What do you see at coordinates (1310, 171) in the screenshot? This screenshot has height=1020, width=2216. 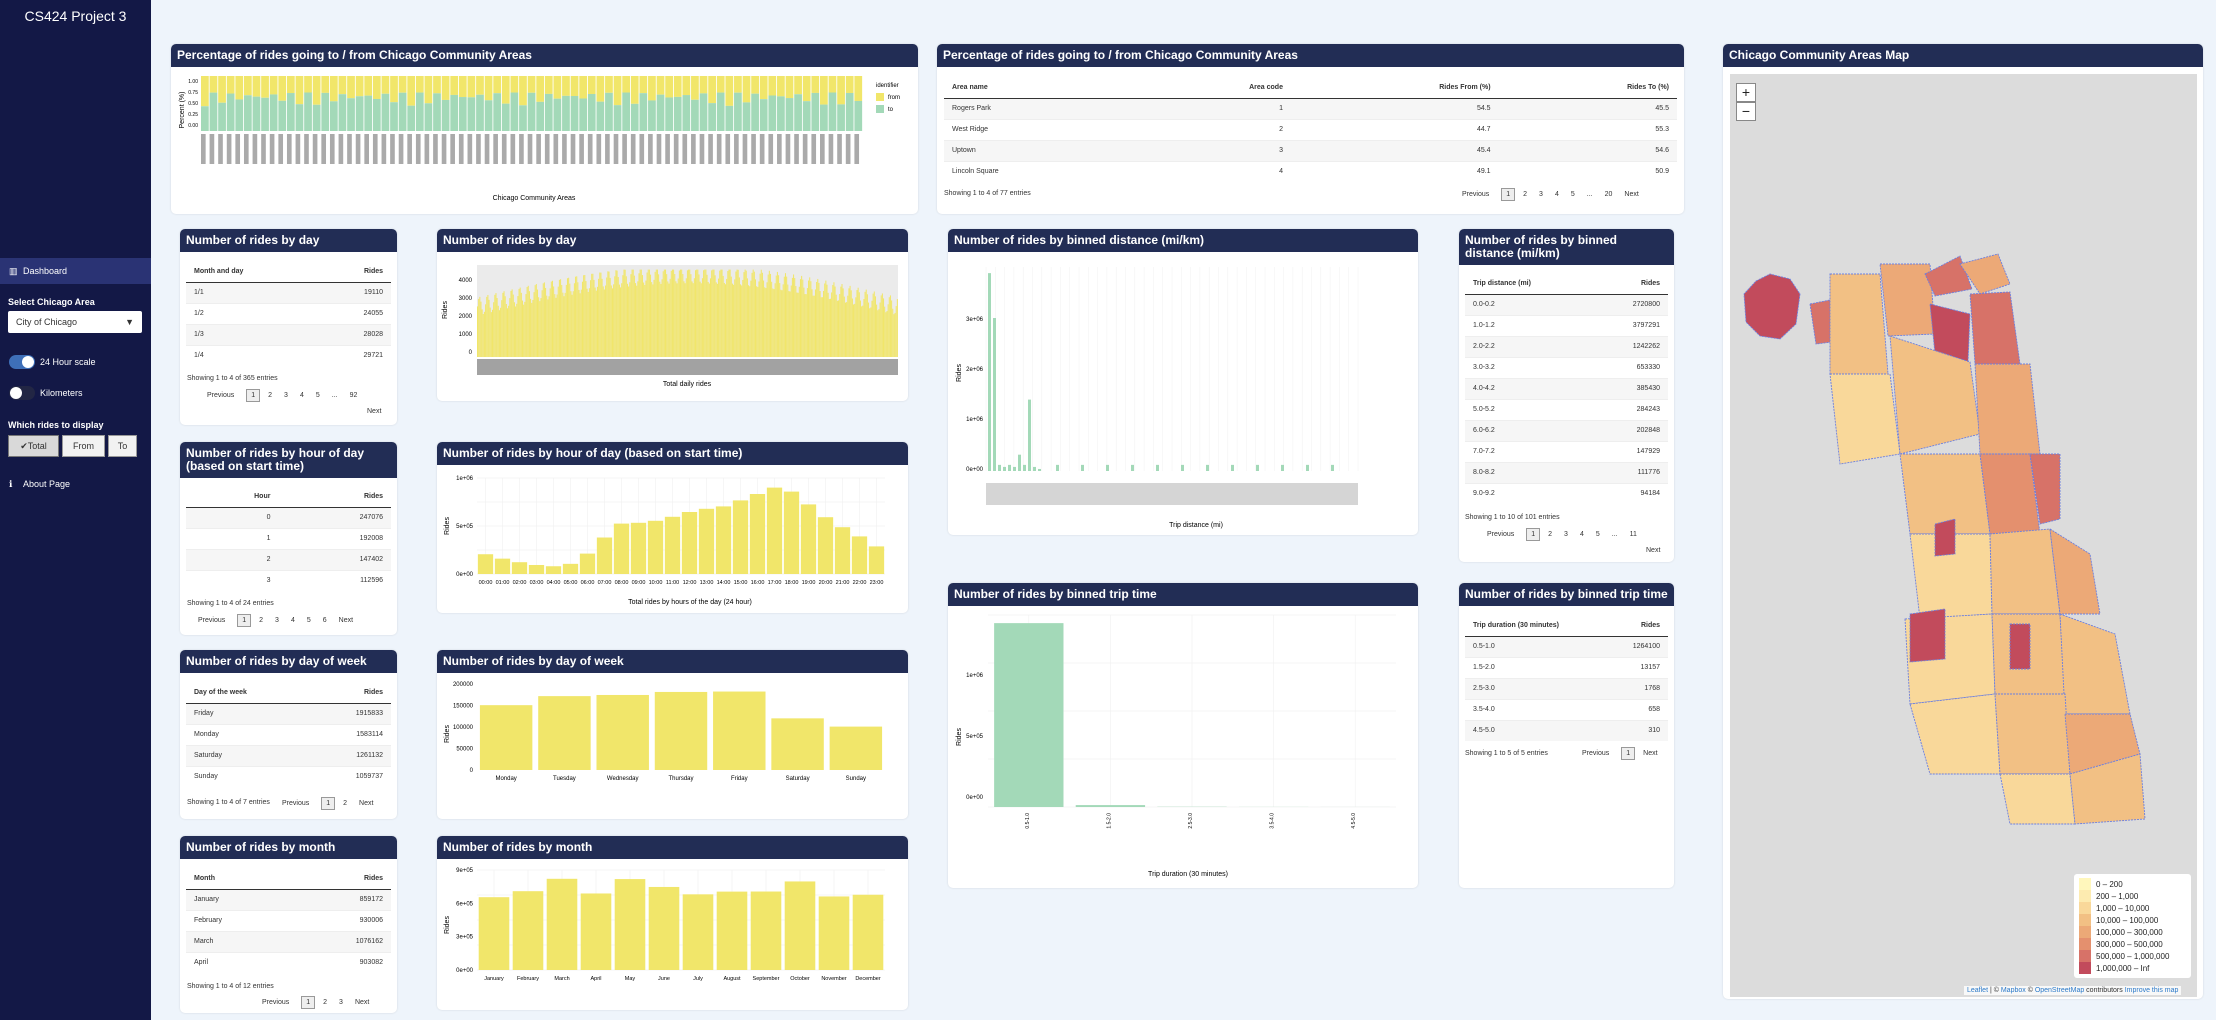 I see `table-row: Lincoln Square 4 49.1 50.9` at bounding box center [1310, 171].